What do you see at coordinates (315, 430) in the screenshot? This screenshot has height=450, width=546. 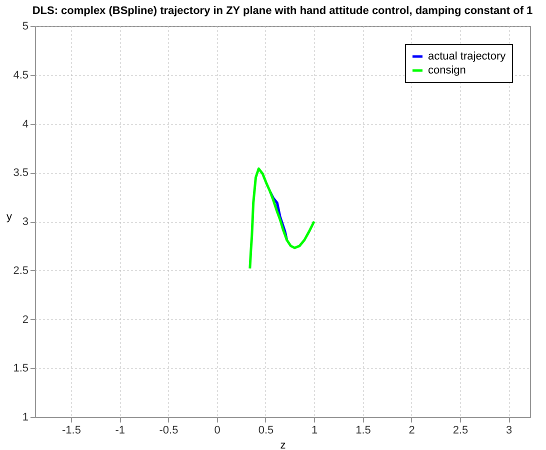 I see `x-tick-label: 1` at bounding box center [315, 430].